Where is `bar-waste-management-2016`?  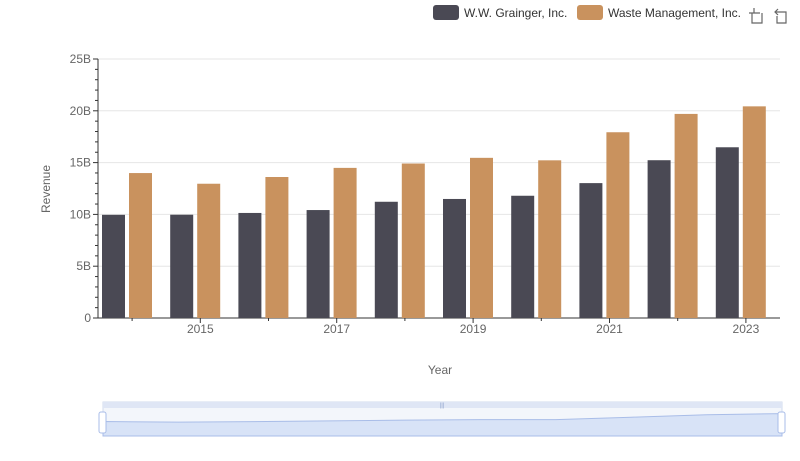
bar-waste-management-2016 is located at coordinates (277, 247).